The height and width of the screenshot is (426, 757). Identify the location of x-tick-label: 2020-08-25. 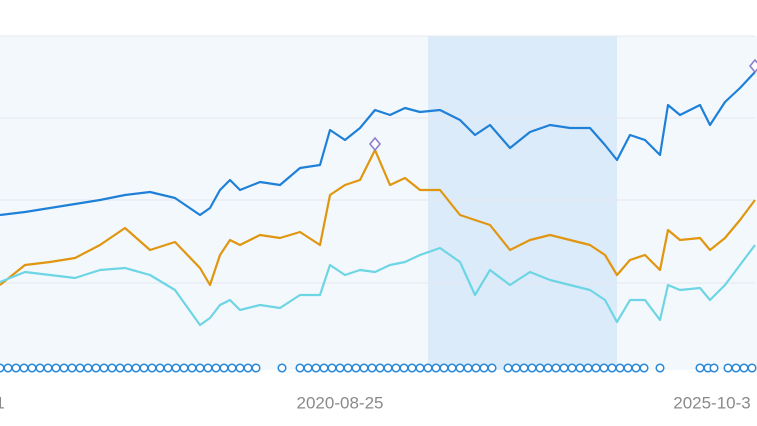
(340, 402).